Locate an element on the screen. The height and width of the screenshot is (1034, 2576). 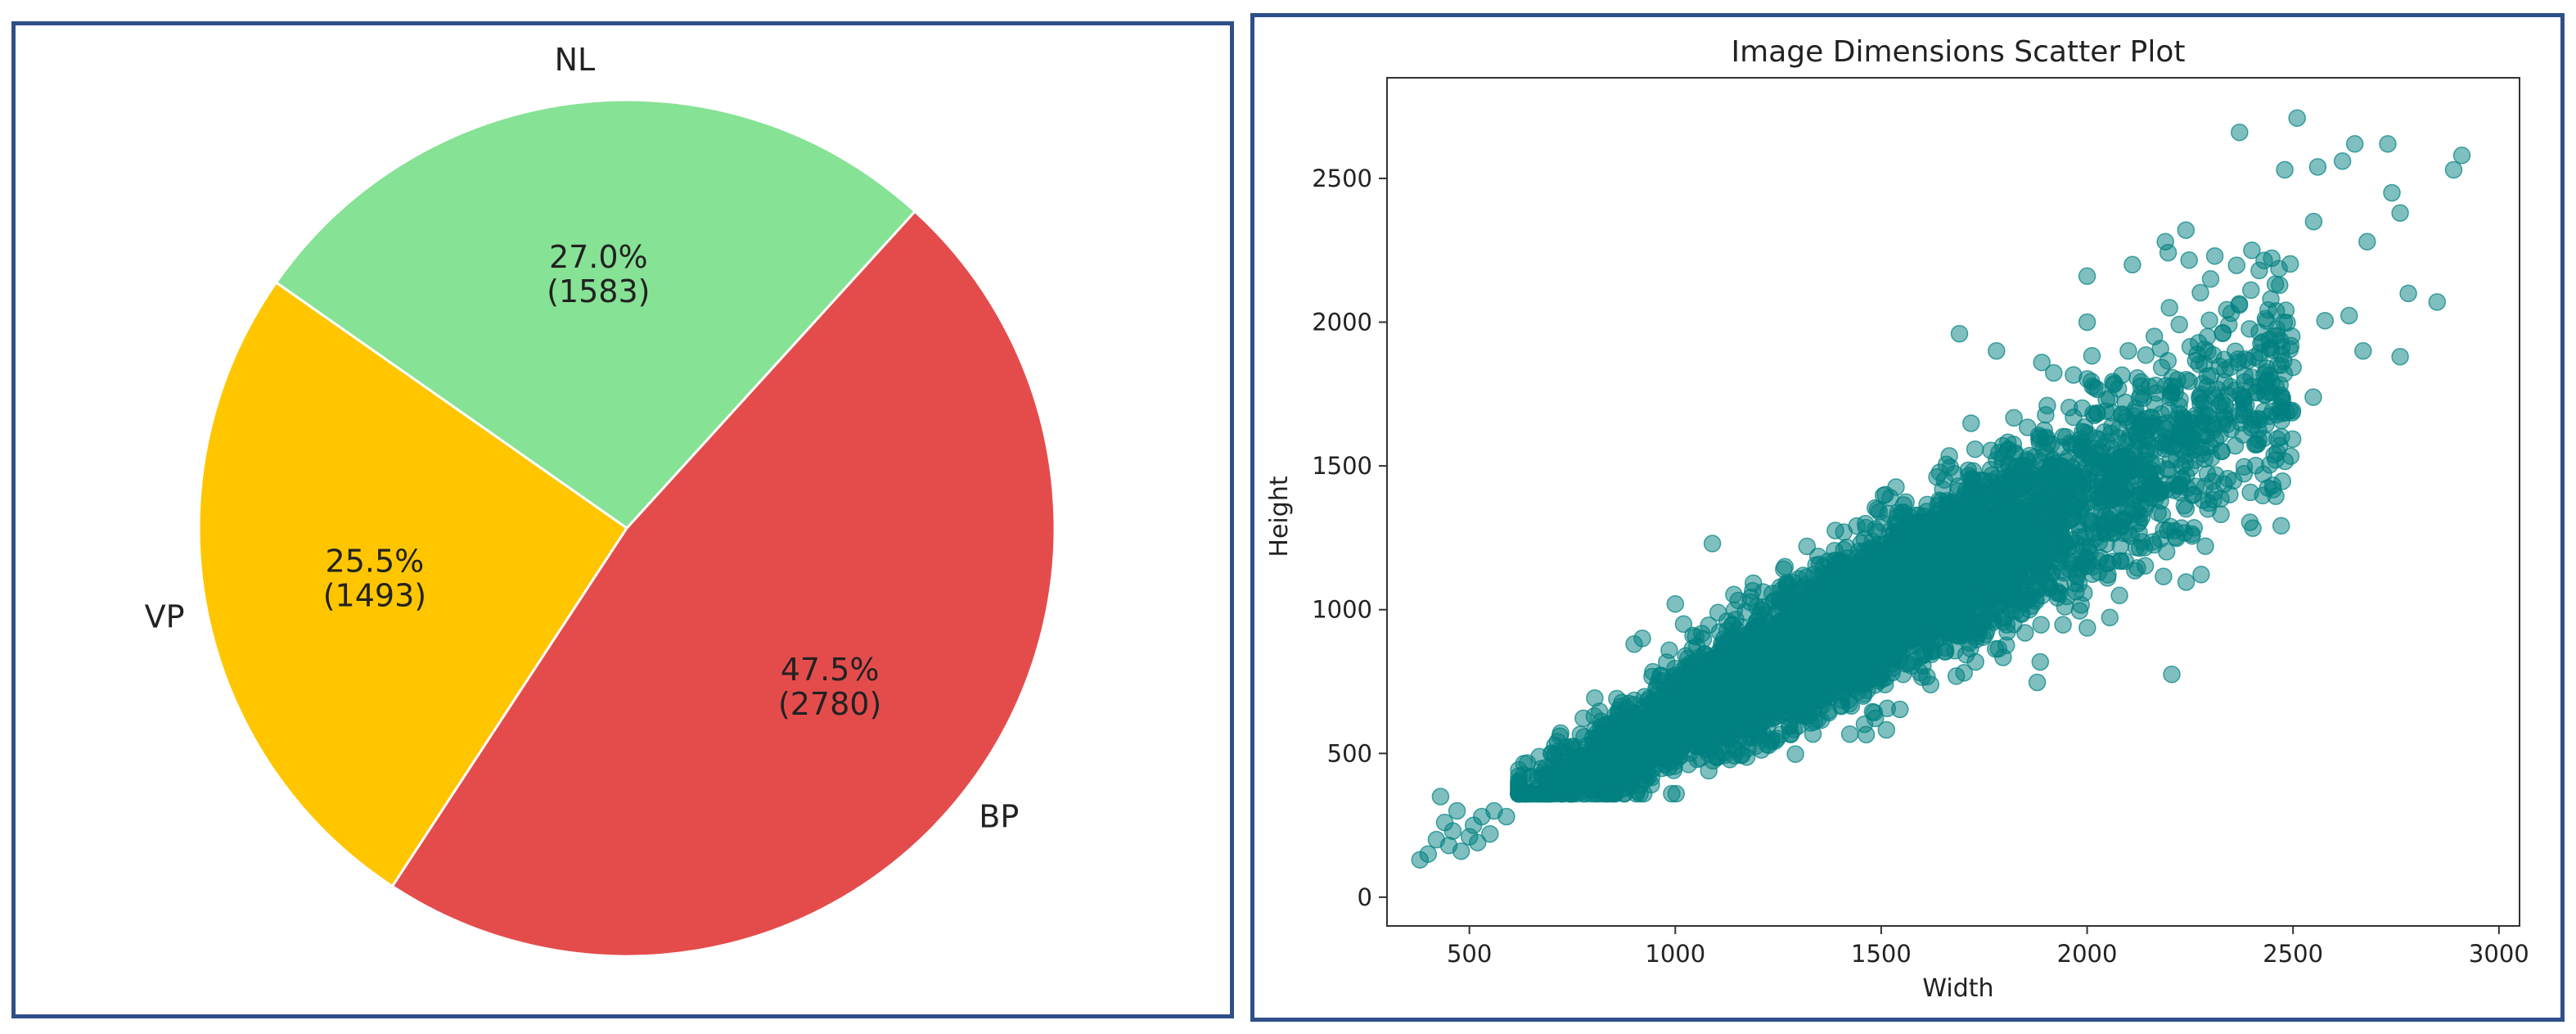
pie-percent-nl: 27.0% is located at coordinates (598, 257).